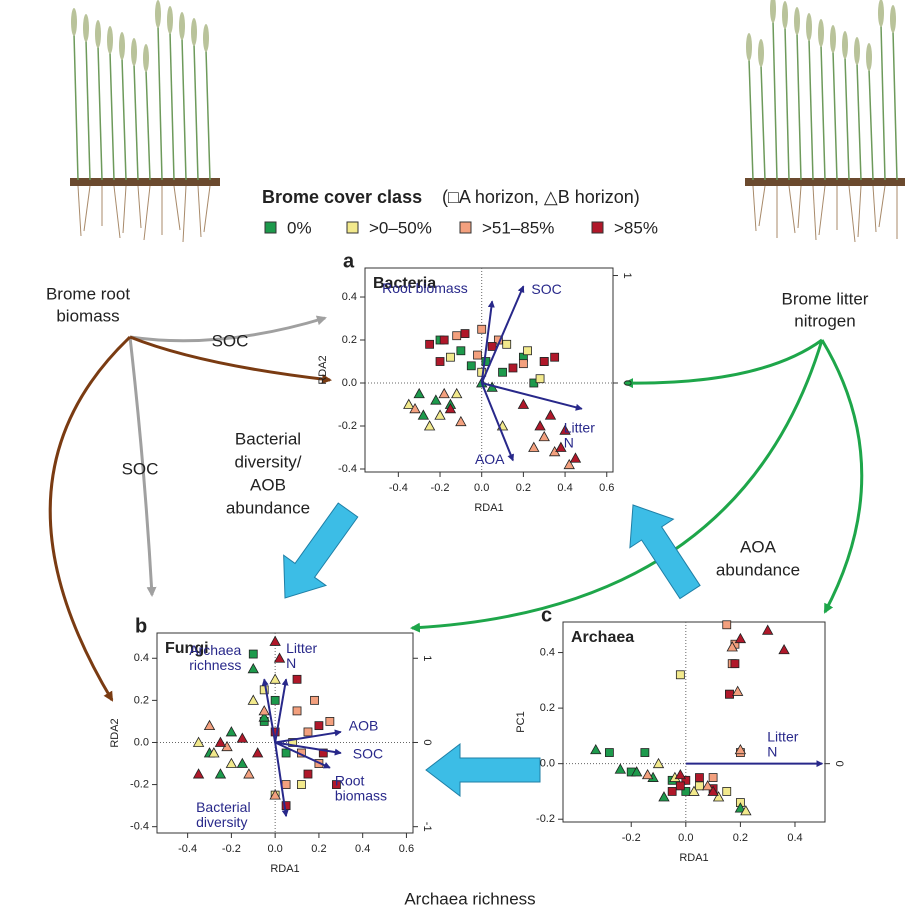 The width and height of the screenshot is (911, 921). Describe the element at coordinates (268, 438) in the screenshot. I see `edge-label: Bacterial` at that location.